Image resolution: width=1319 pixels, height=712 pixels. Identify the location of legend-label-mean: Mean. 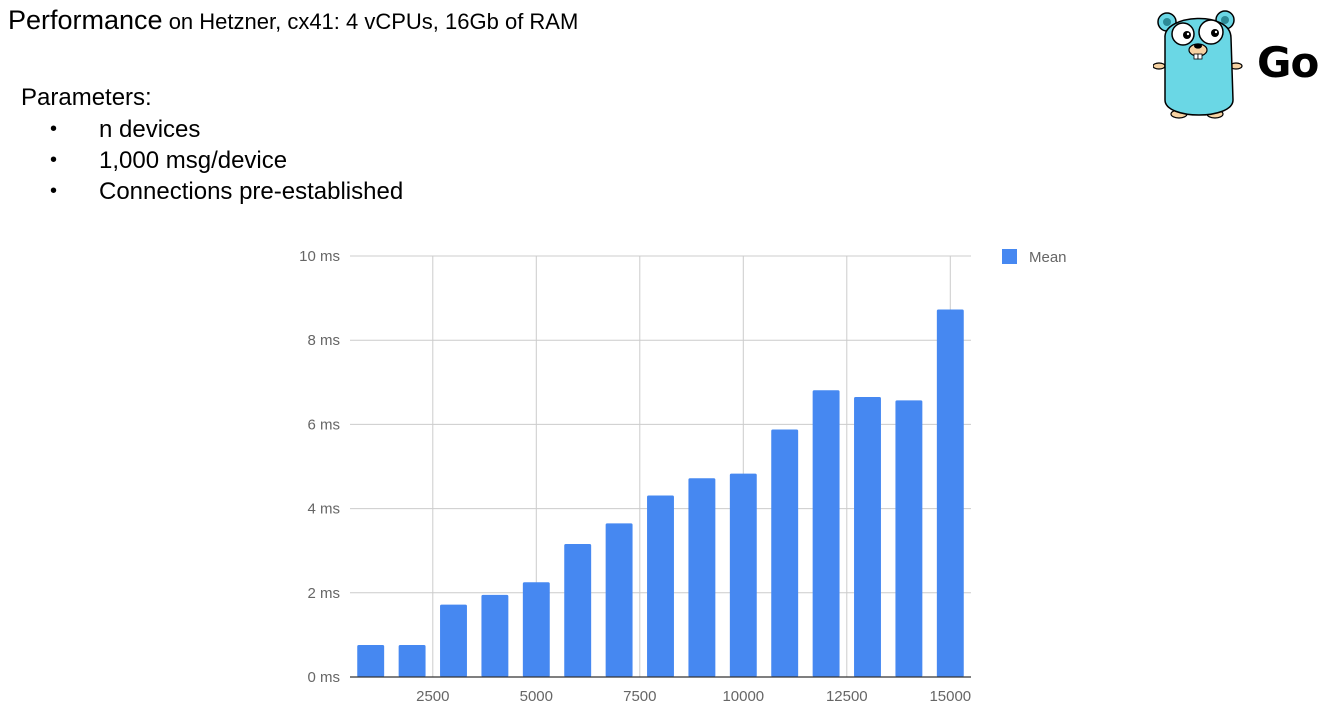
(1048, 257).